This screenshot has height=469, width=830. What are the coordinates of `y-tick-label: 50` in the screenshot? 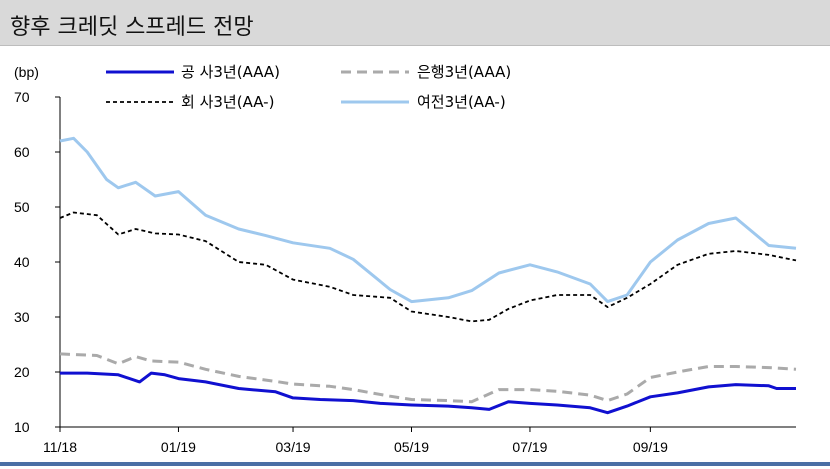 It's located at (22, 207).